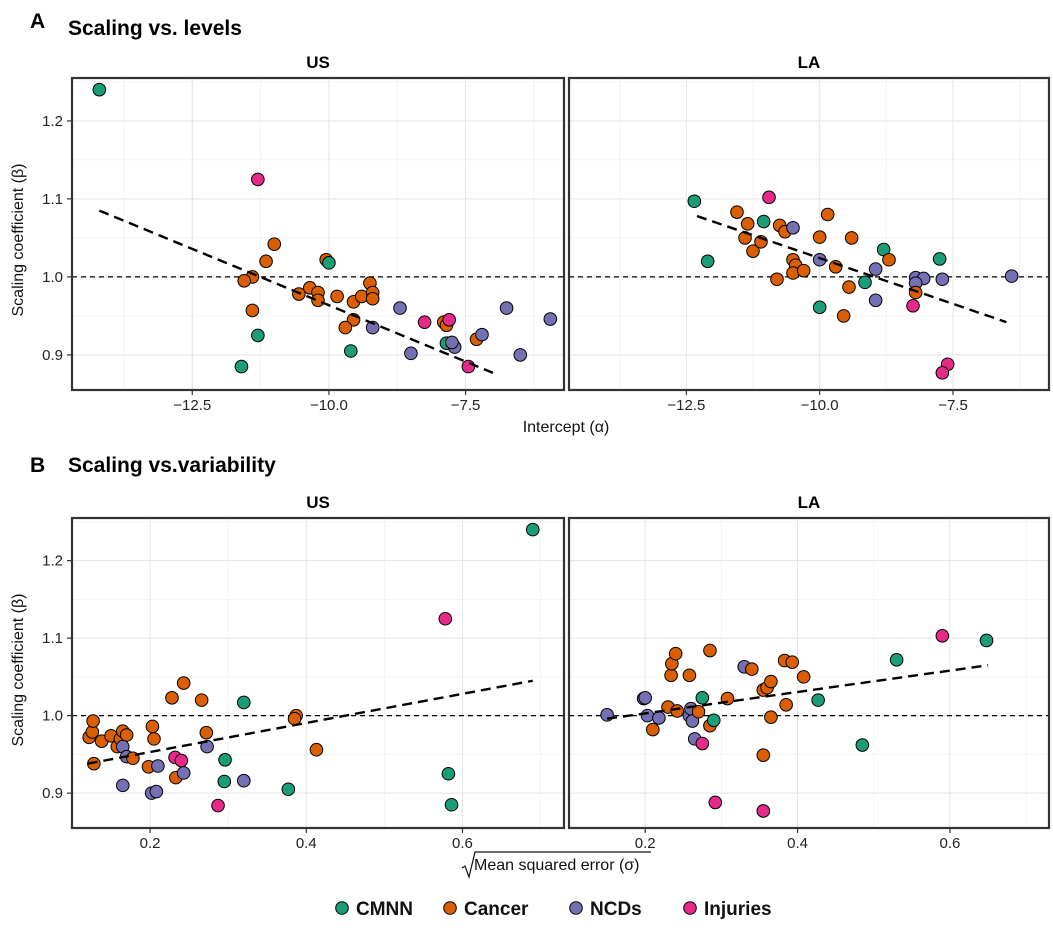 The image size is (1053, 944). I want to click on legend-label-ncds: NCDs, so click(616, 909).